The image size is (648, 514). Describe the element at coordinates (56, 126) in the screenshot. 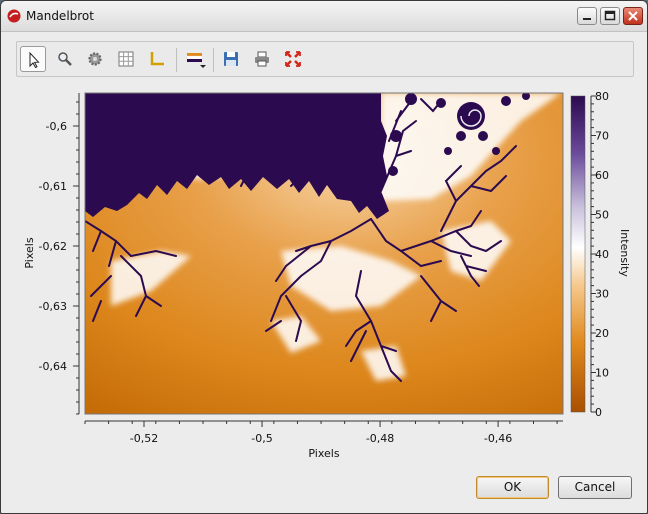

I see `y-tick-label: -0,6` at that location.